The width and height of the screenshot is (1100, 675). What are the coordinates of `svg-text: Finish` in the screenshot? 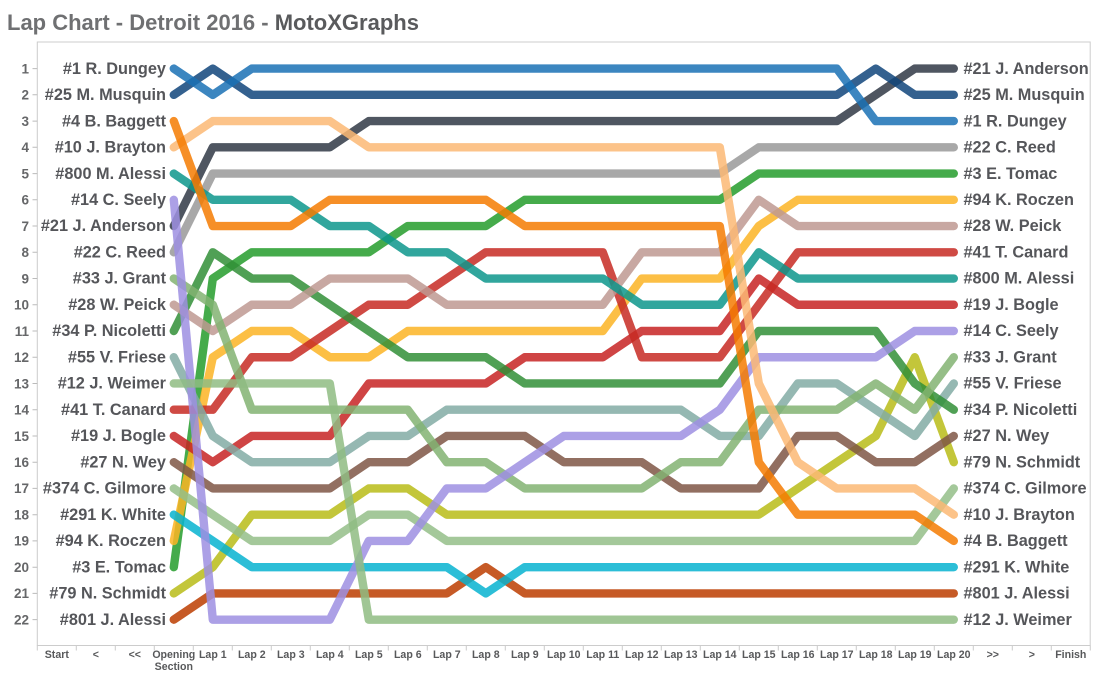 It's located at (1070, 655).